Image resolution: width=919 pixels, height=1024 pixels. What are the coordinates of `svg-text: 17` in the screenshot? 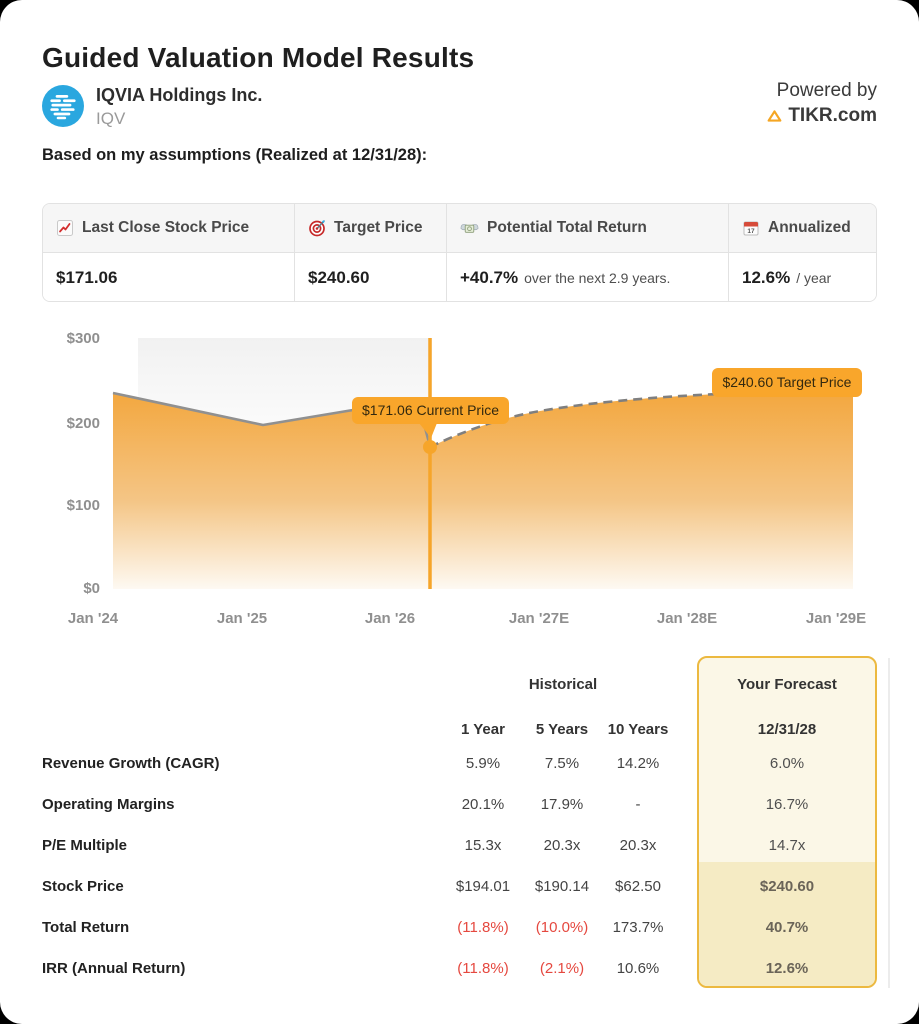 It's located at (751, 231).